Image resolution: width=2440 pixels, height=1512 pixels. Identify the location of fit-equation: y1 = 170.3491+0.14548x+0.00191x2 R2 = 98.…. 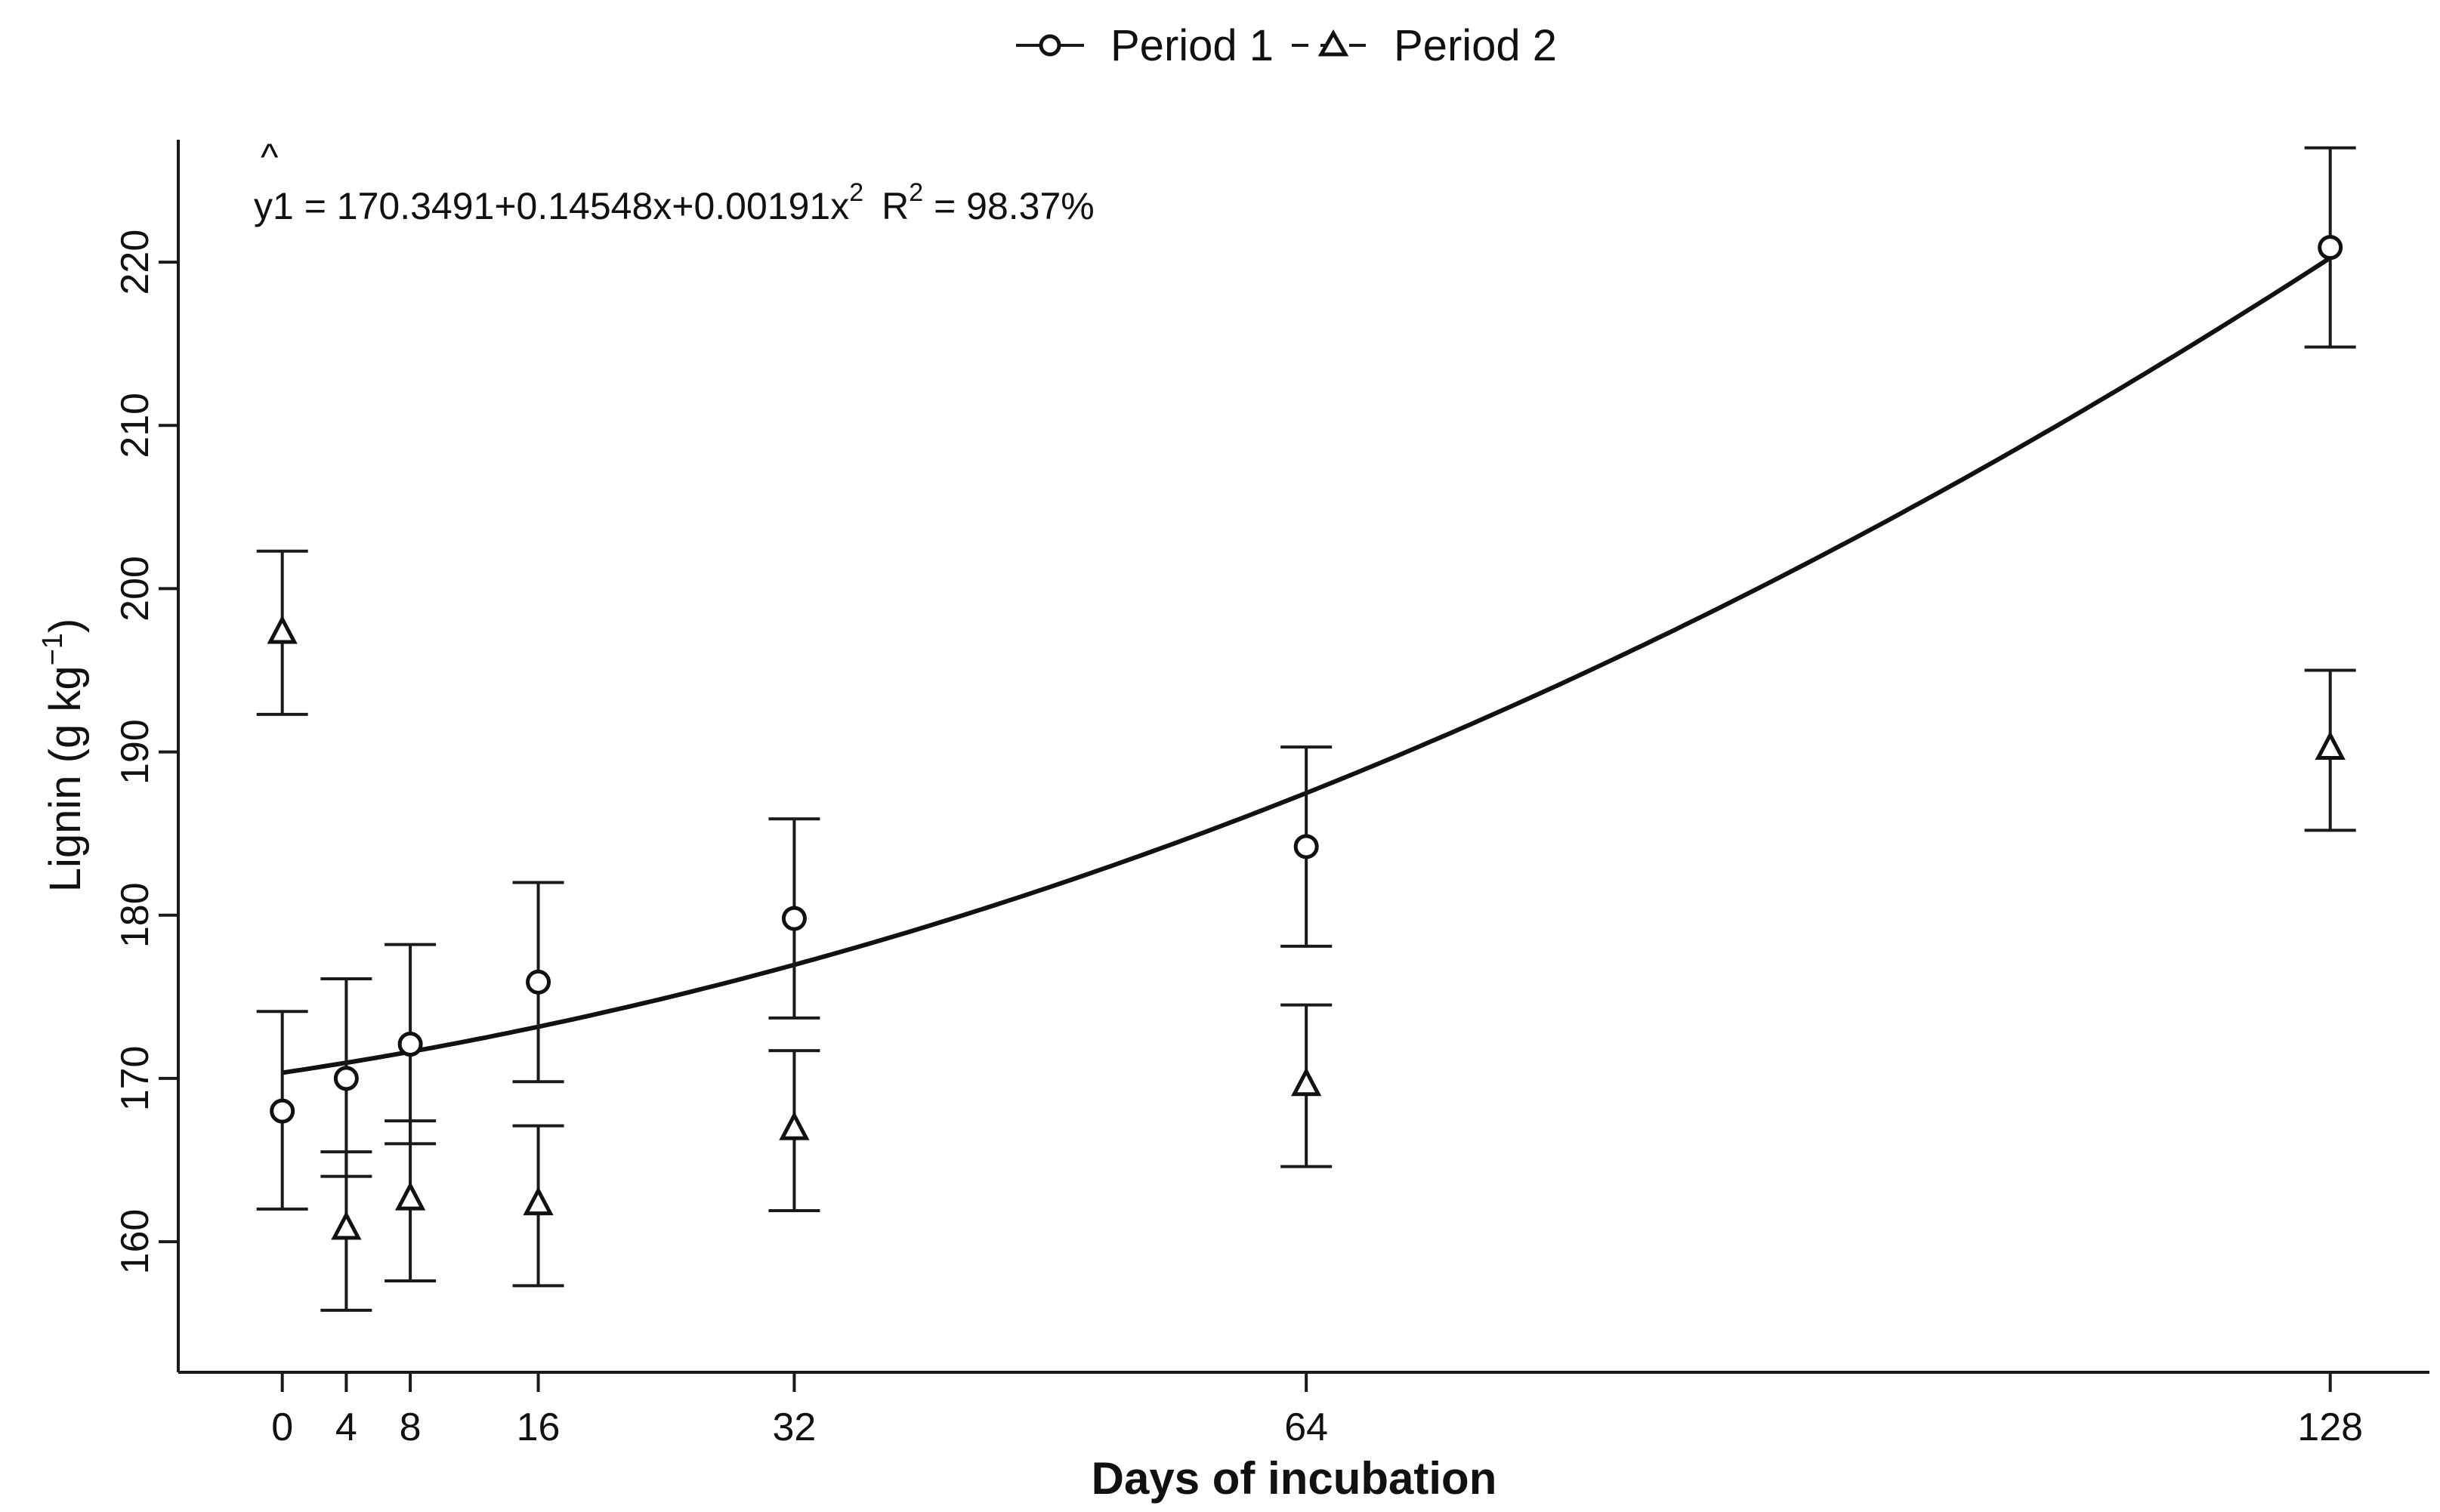
(674, 202).